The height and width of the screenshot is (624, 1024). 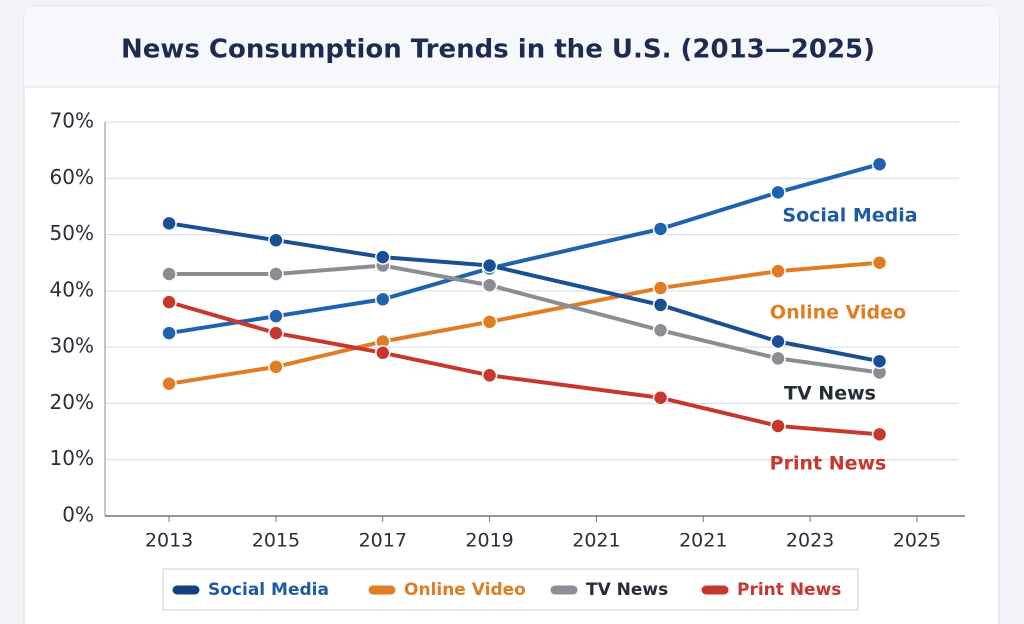 What do you see at coordinates (78, 515) in the screenshot?
I see `y-tick-label: 0%` at bounding box center [78, 515].